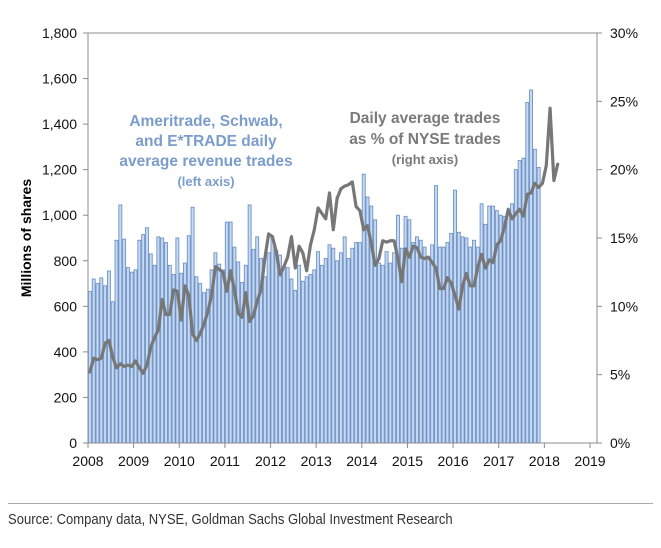 The width and height of the screenshot is (661, 548). Describe the element at coordinates (544, 461) in the screenshot. I see `x-tick-label: 2018` at that location.